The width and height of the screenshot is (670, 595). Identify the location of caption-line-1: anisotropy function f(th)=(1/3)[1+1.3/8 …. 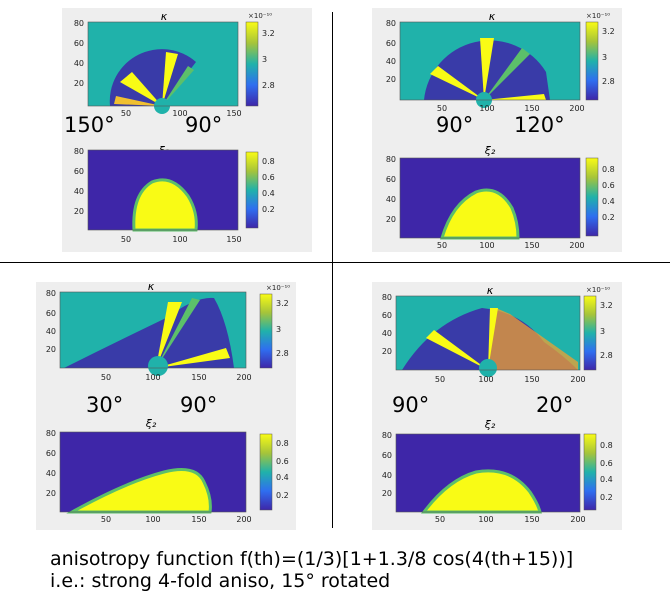
(312, 559).